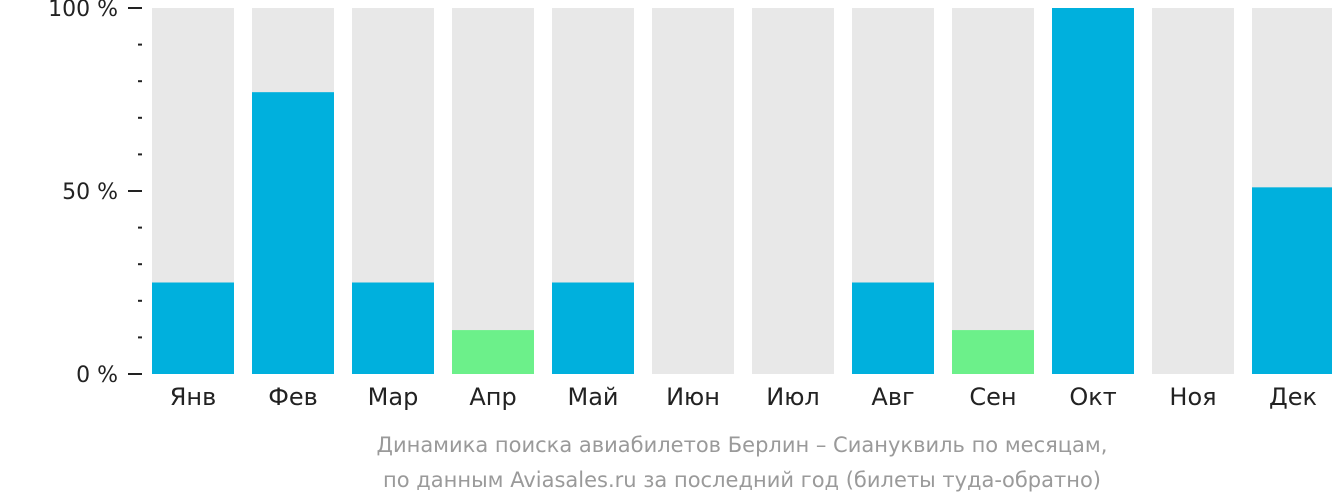 The height and width of the screenshot is (502, 1332). What do you see at coordinates (743, 397) in the screenshot?
I see `x-axis-labels: Янв Фев Мар Апр Май Июн Июл Авг Сен Окт Ноя Дек` at bounding box center [743, 397].